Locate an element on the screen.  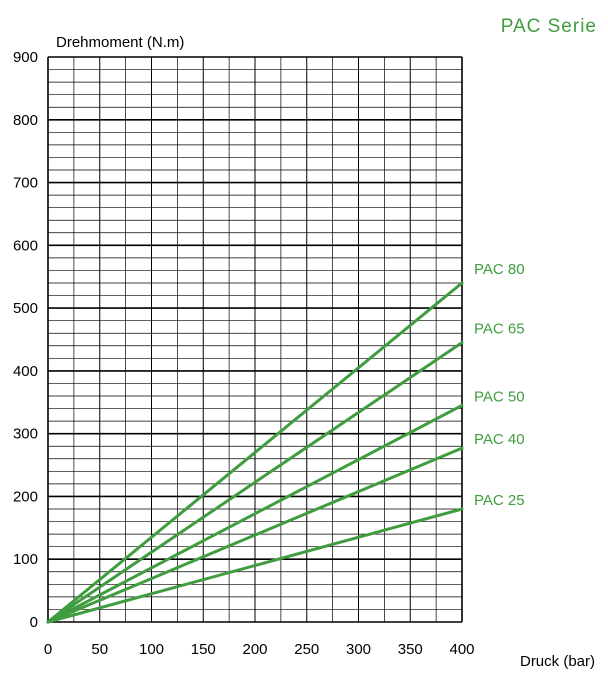
y-tick-label: 200 is located at coordinates (25, 496).